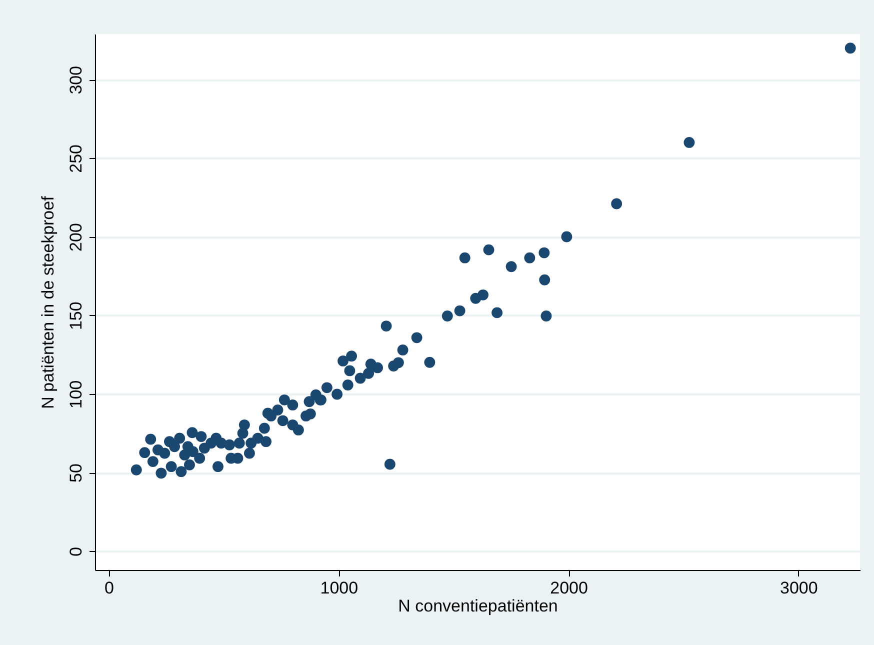  Describe the element at coordinates (339, 588) in the screenshot. I see `x-tick-label: 1000` at that location.